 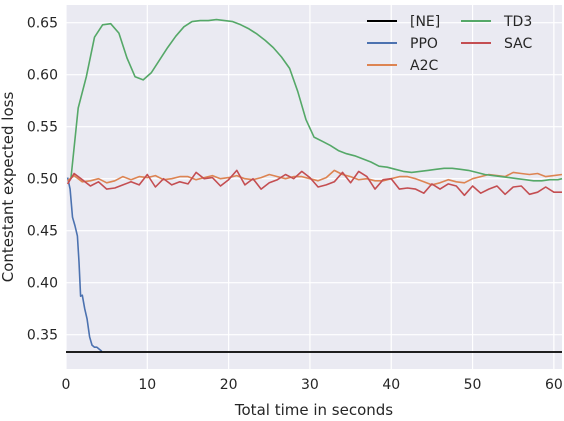 What do you see at coordinates (424, 44) in the screenshot?
I see `legend-label-ppo: PPO` at bounding box center [424, 44].